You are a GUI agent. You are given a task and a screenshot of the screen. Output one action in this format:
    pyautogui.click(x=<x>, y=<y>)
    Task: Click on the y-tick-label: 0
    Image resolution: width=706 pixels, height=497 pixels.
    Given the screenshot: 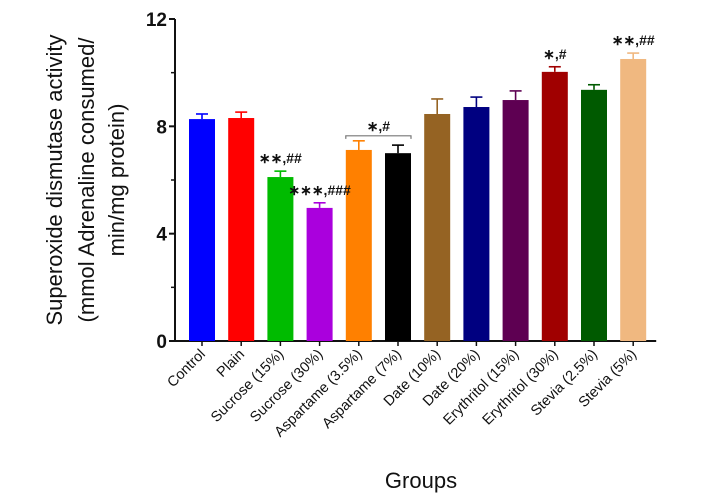 What is the action you would take?
    pyautogui.click(x=161, y=342)
    